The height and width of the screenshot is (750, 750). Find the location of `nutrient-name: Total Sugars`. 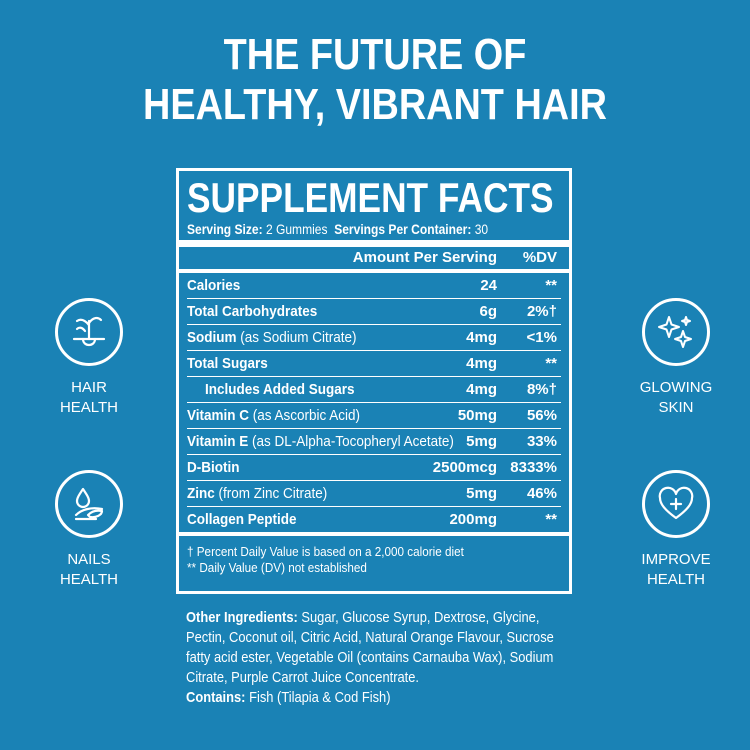

nutrient-name: Total Sugars is located at coordinates (227, 363).